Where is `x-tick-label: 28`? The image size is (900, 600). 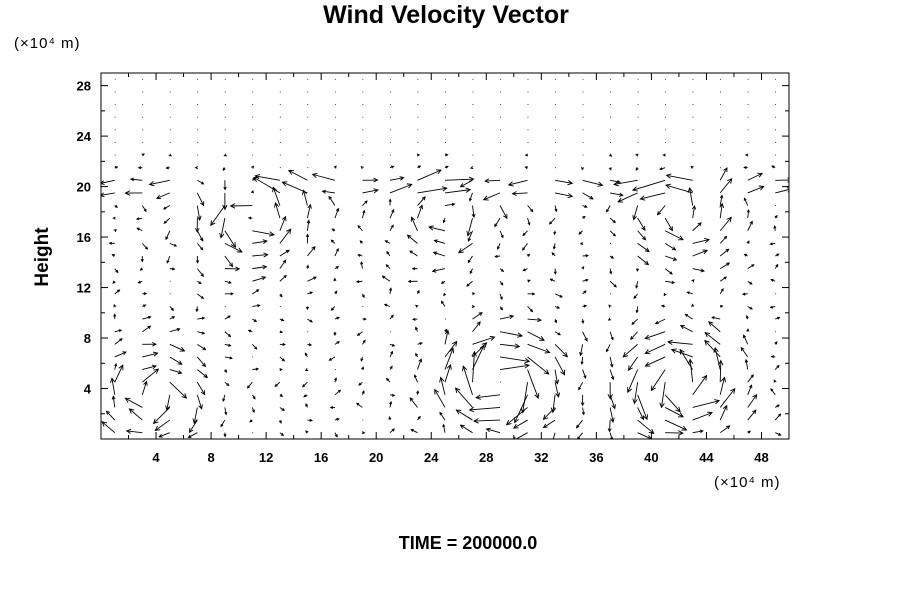 x-tick-label: 28 is located at coordinates (486, 457).